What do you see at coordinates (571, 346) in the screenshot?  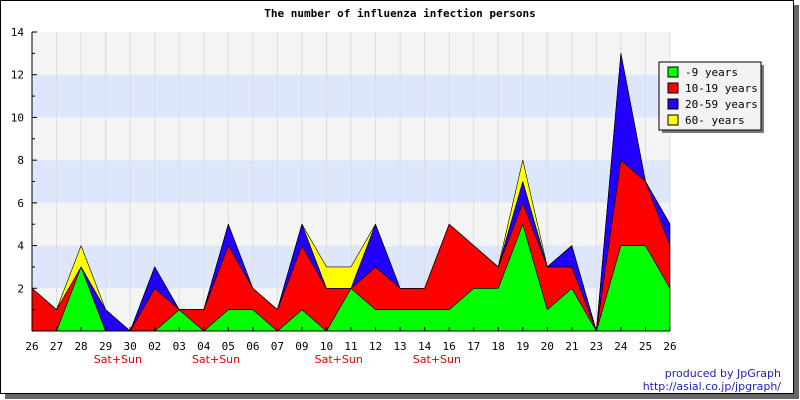 I see `x-tick-label: 21` at bounding box center [571, 346].